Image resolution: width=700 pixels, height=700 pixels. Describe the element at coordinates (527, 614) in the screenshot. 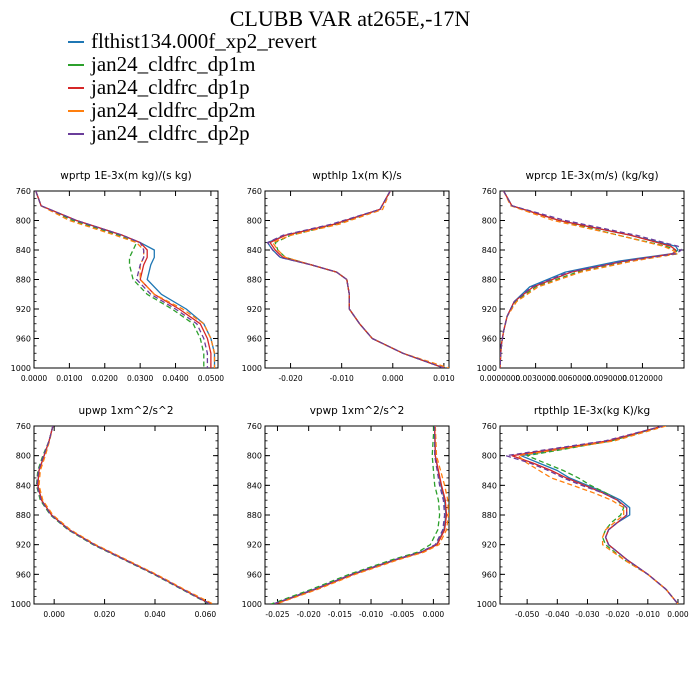

I see `x-tick-label: -0.050` at that location.